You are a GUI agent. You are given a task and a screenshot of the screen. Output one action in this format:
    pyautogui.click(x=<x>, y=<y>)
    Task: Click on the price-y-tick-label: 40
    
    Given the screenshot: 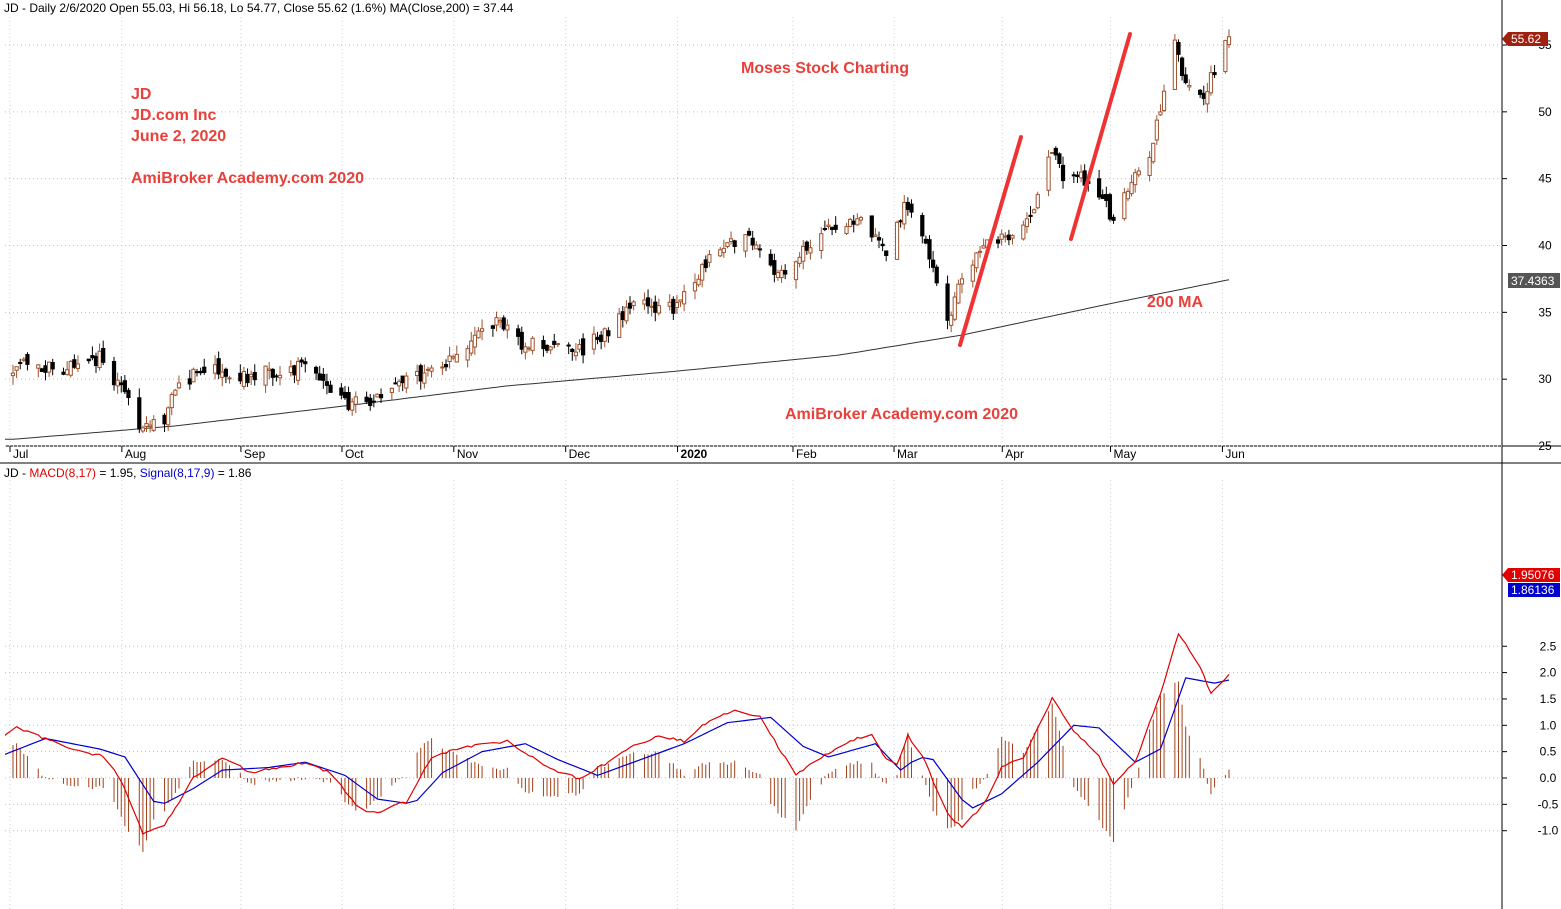 What is the action you would take?
    pyautogui.click(x=1545, y=246)
    